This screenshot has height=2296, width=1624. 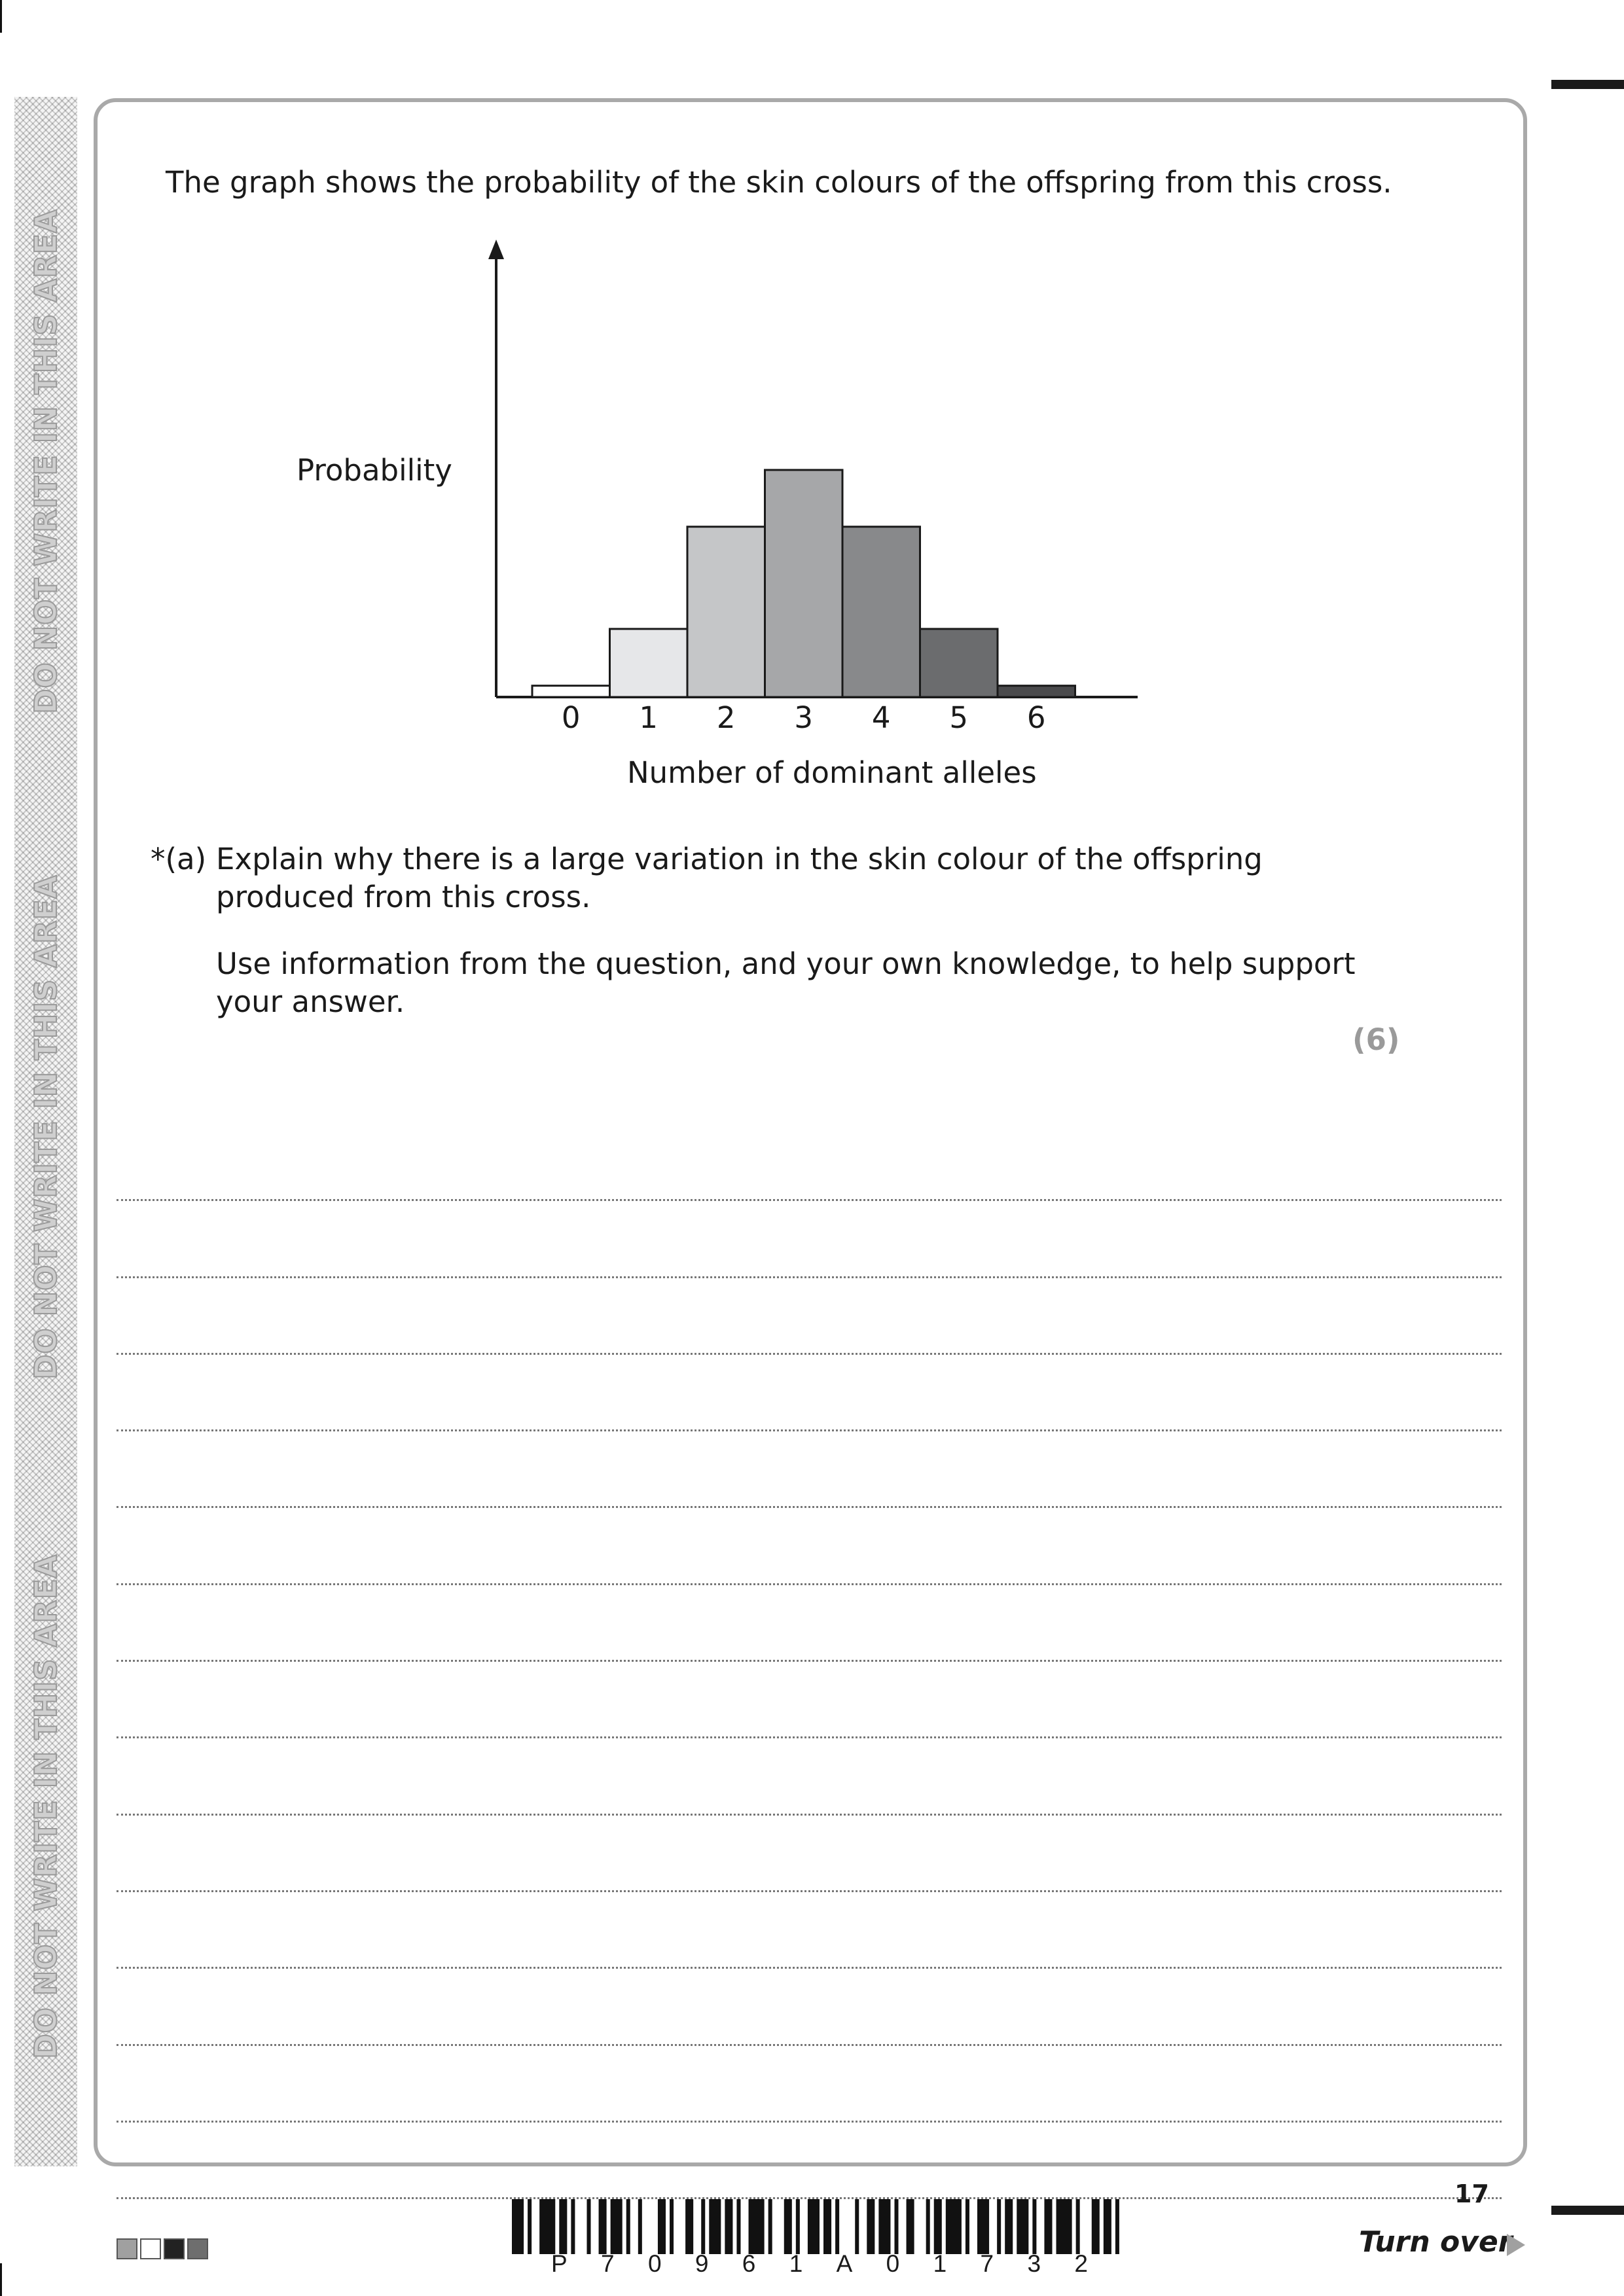 I want to click on probability-bar-chart: 0 1 2 3 4 5 6, so click(x=813, y=488).